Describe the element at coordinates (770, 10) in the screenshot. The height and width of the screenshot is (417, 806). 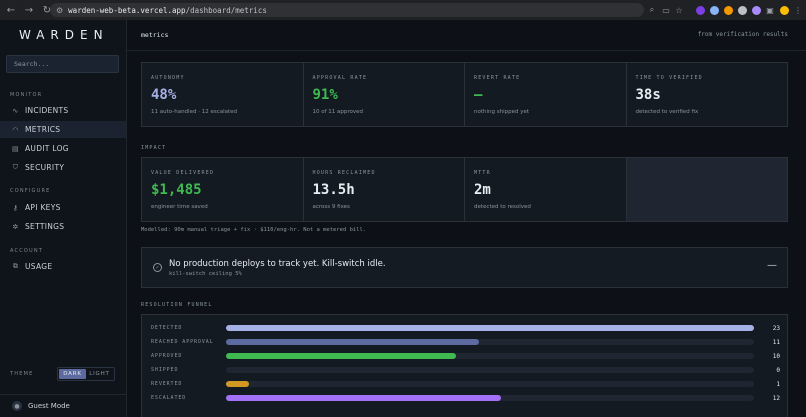
I see `puzzle-icon: ▣` at that location.